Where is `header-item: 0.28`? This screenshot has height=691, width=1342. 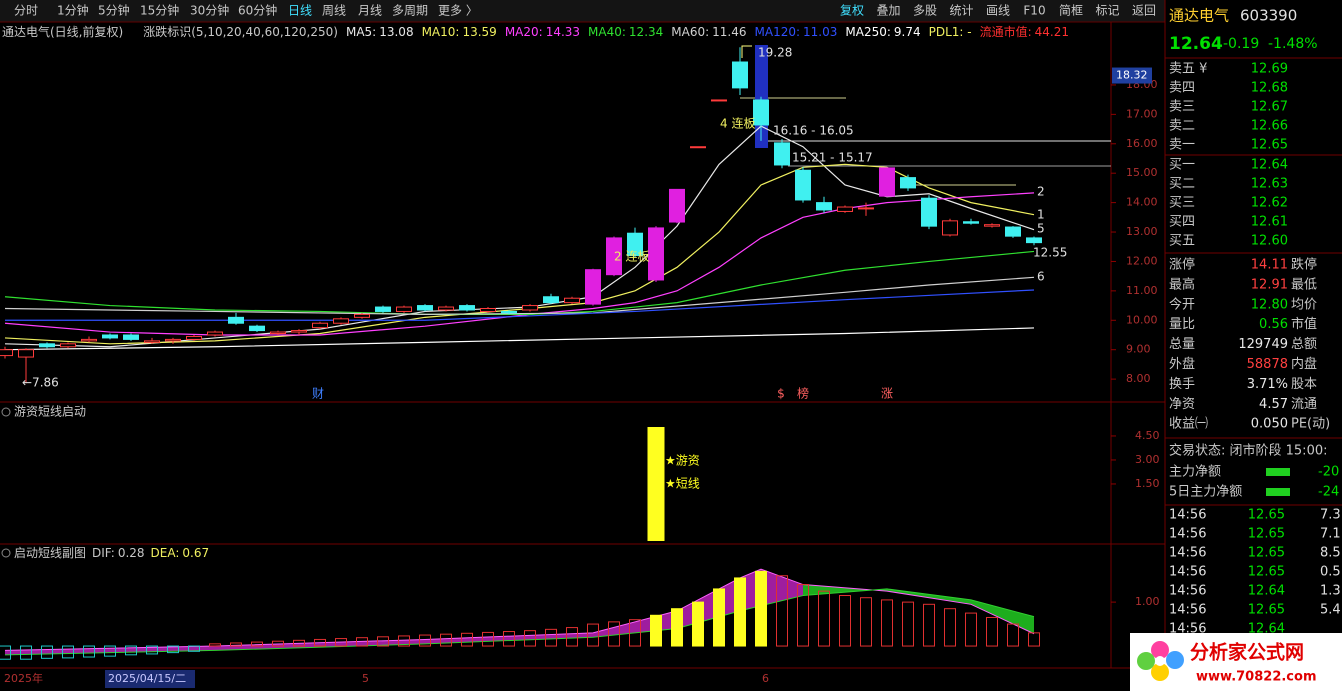
header-item: 0.28 is located at coordinates (131, 553).